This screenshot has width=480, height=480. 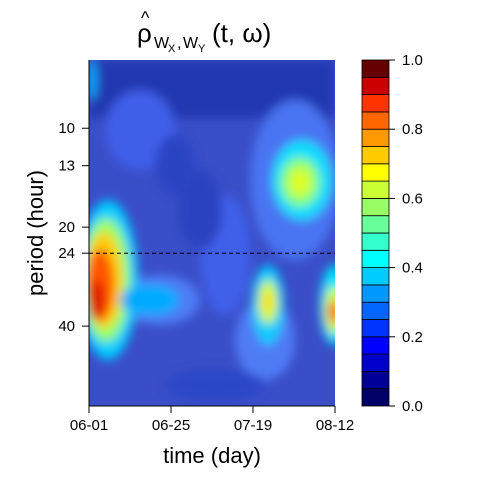 What do you see at coordinates (66, 128) in the screenshot?
I see `y-tick-label: 10` at bounding box center [66, 128].